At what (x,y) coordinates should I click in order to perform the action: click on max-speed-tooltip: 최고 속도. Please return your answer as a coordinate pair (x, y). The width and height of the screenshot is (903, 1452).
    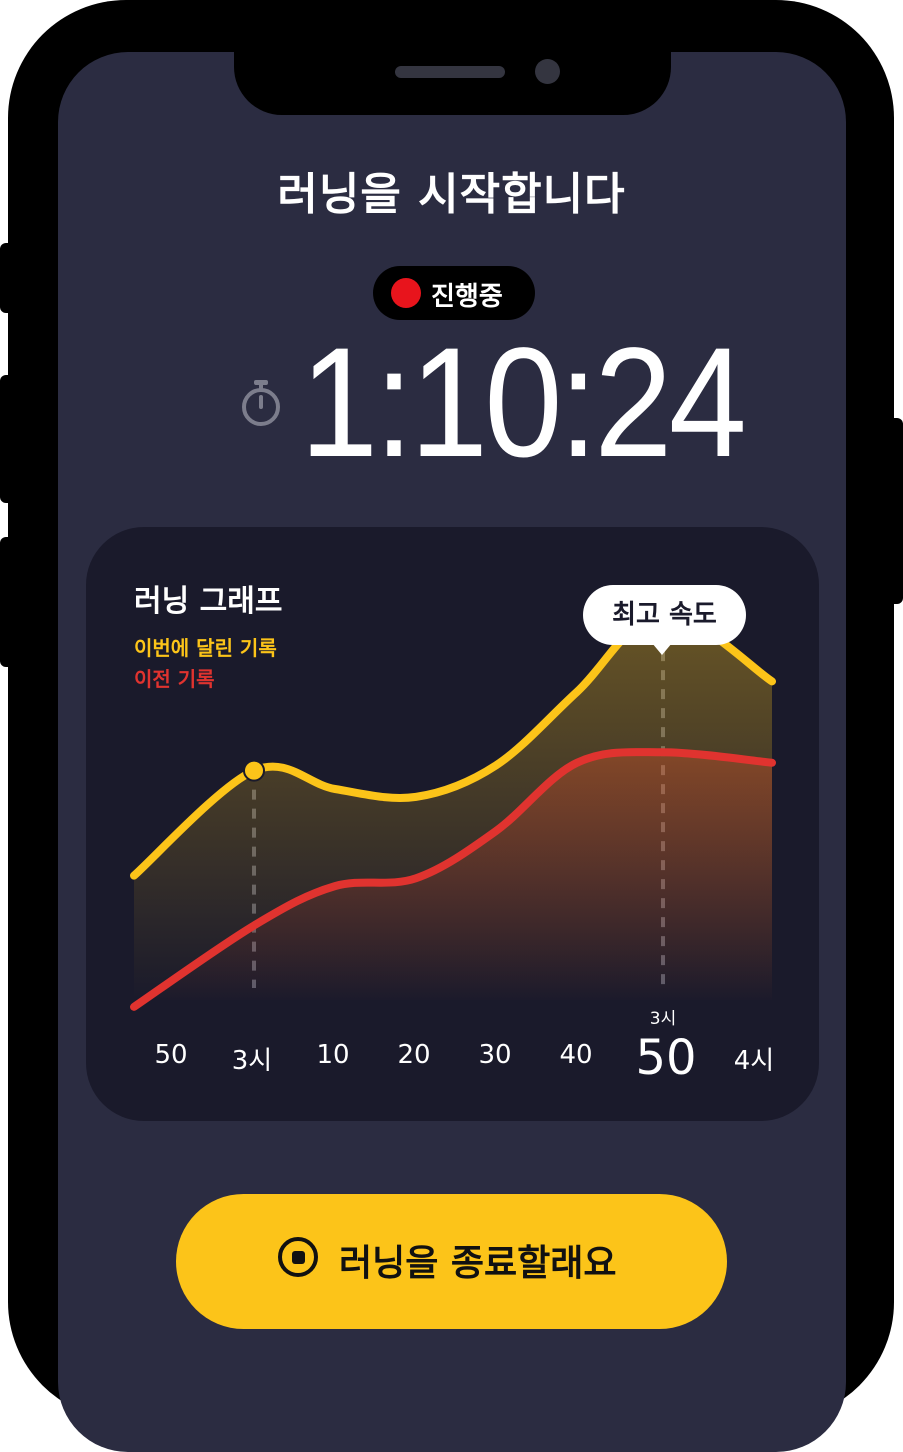
    Looking at the image, I should click on (664, 615).